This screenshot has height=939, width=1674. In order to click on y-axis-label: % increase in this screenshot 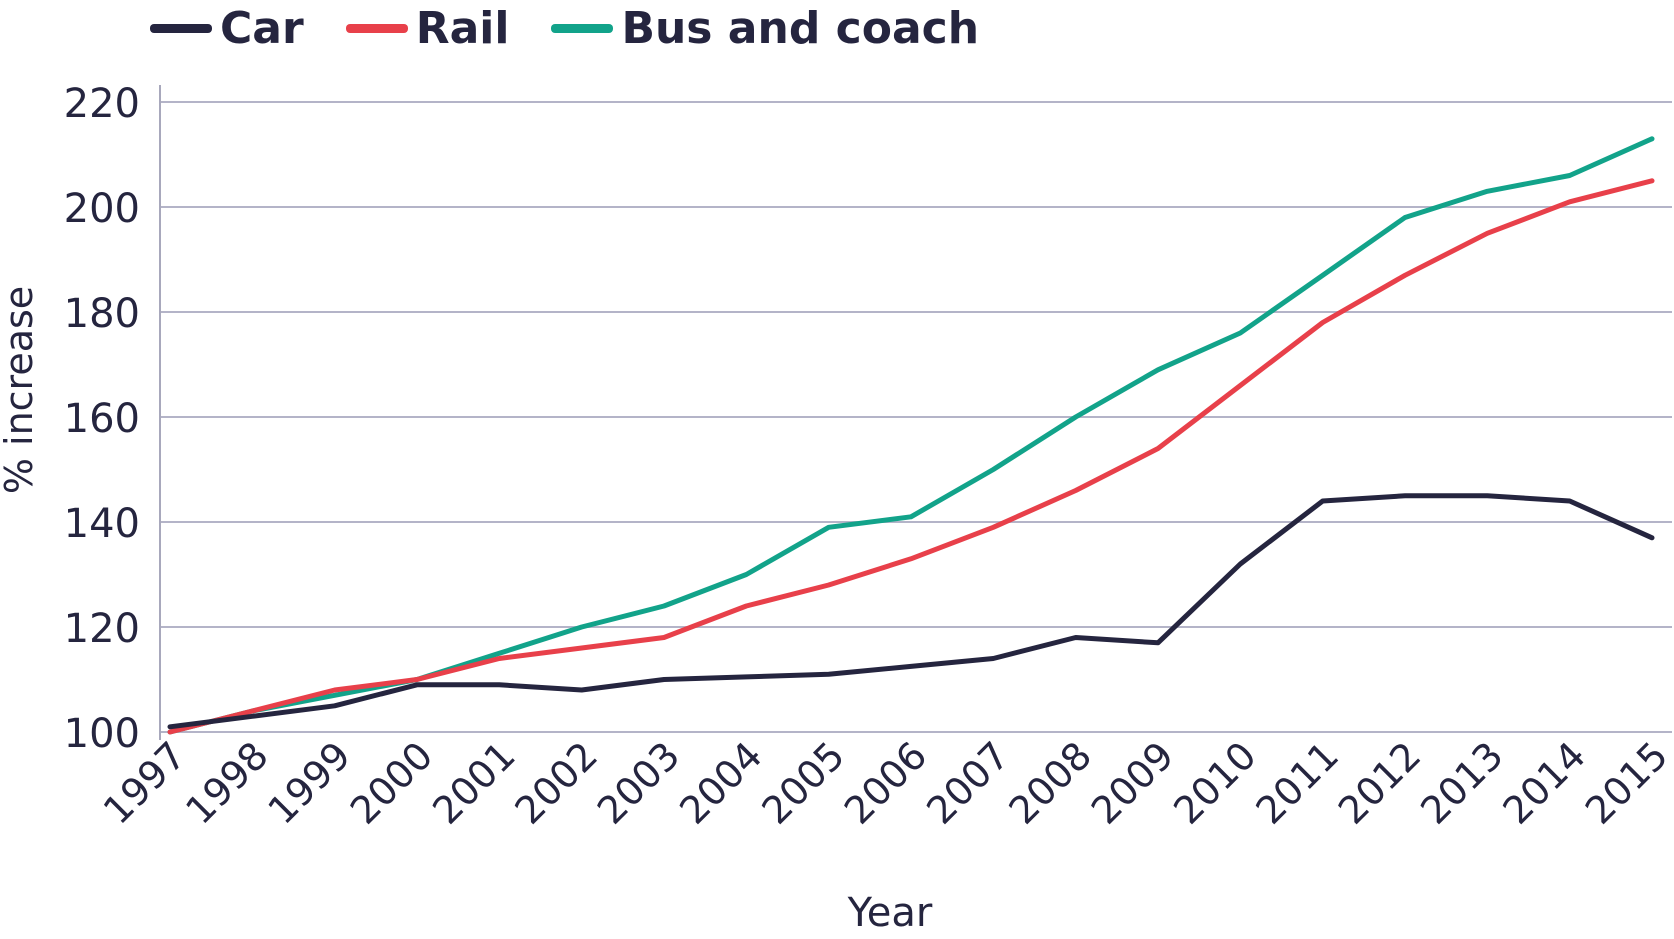, I will do `click(20, 390)`.